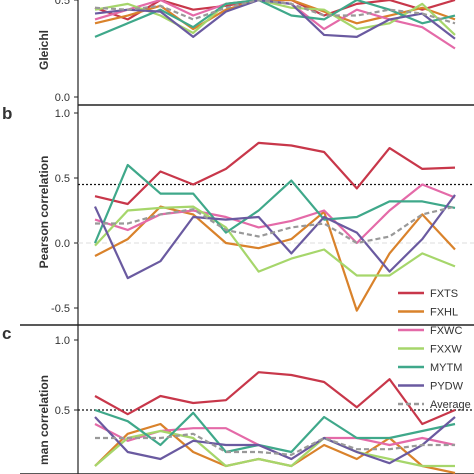 The height and width of the screenshot is (474, 474). I want to click on legend-label: FXHL, so click(444, 313).